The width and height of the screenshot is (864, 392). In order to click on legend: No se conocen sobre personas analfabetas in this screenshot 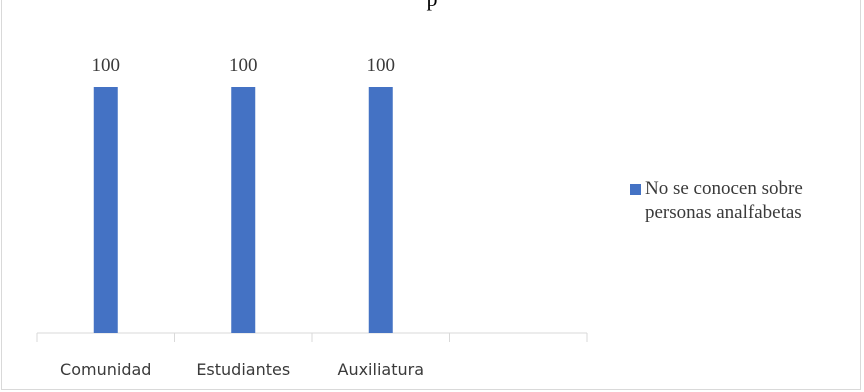, I will do `click(742, 201)`.